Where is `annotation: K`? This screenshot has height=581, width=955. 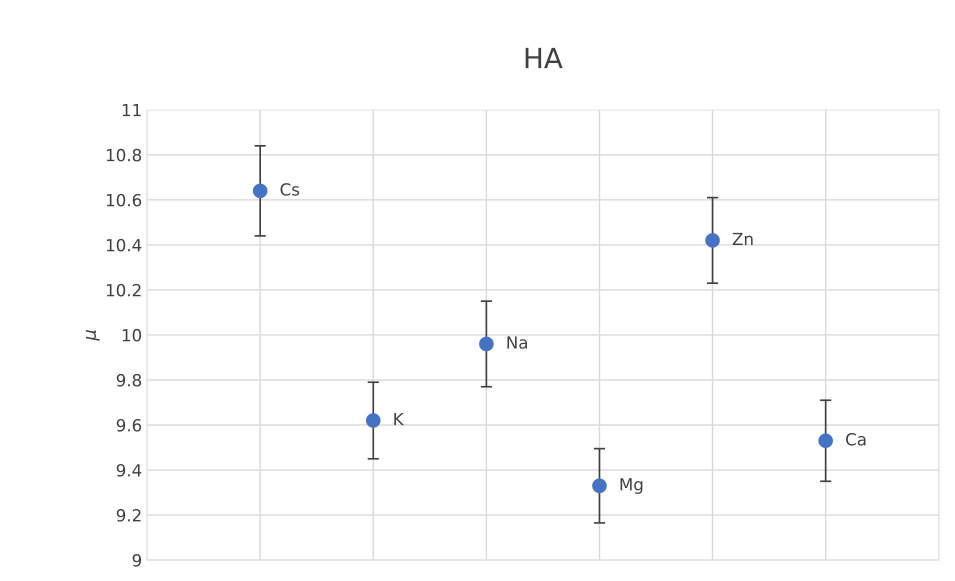 annotation: K is located at coordinates (399, 419).